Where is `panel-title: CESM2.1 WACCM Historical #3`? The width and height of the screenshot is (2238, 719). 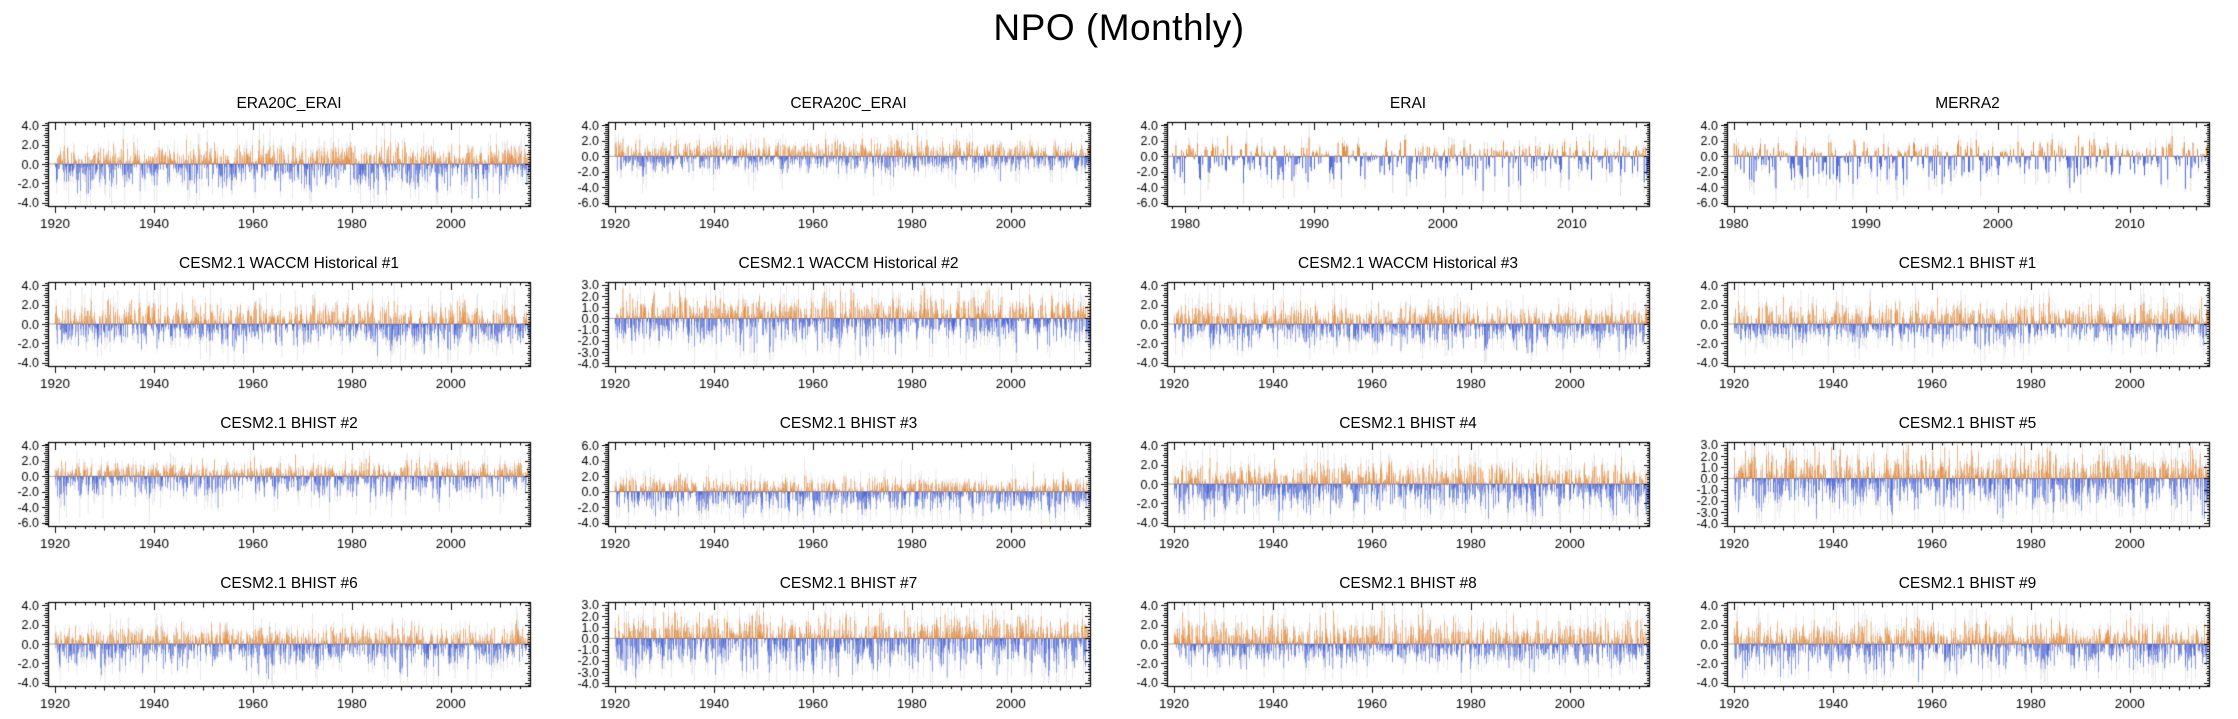 panel-title: CESM2.1 WACCM Historical #3 is located at coordinates (1408, 263).